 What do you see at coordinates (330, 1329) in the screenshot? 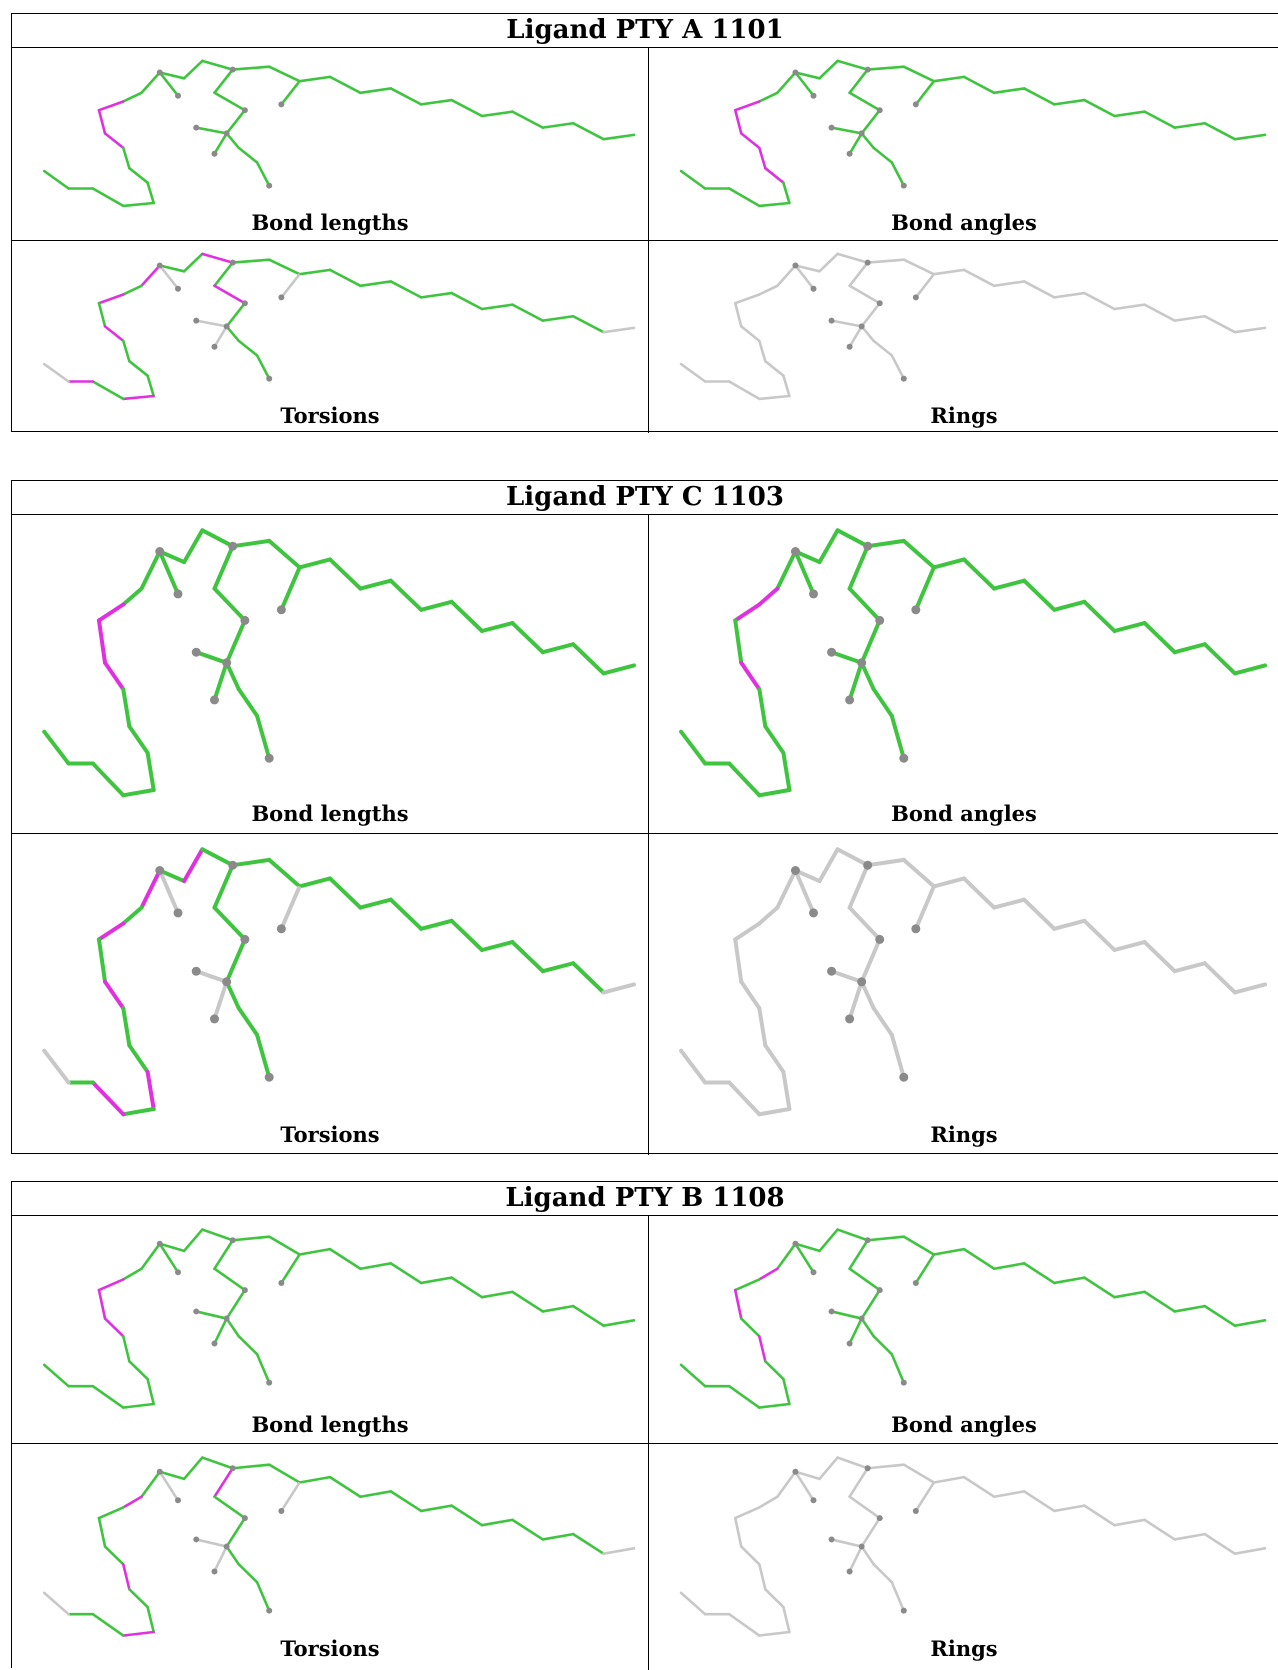
I see `panel-bond-lengths: Bond lengths` at bounding box center [330, 1329].